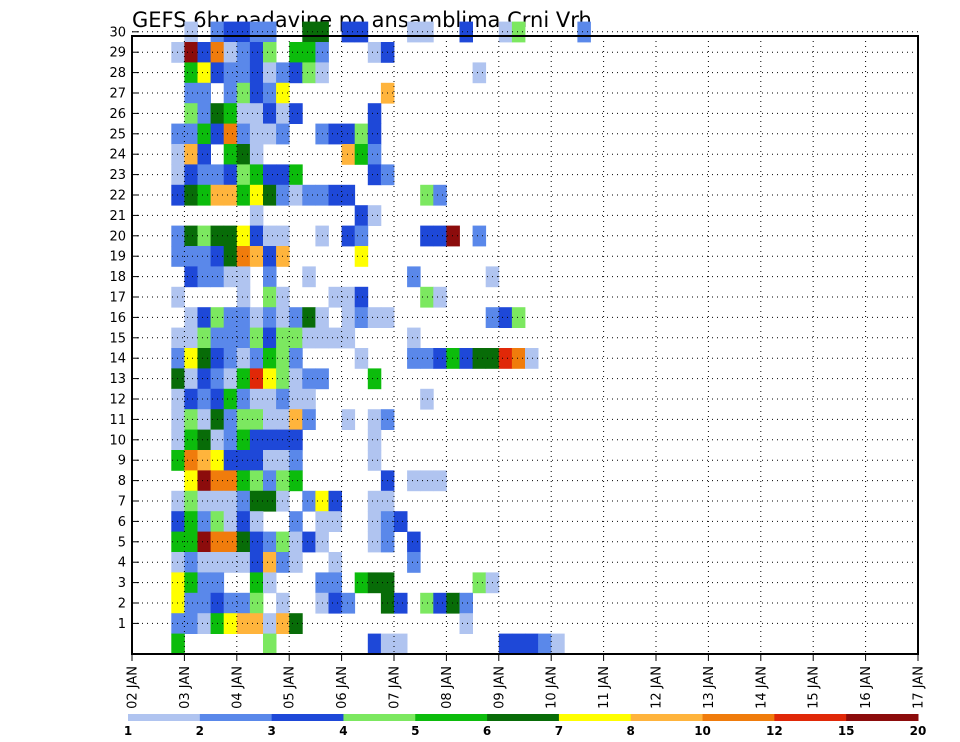 This screenshot has height=742, width=960. Describe the element at coordinates (774, 731) in the screenshot. I see `colorbar-label: 12` at that location.